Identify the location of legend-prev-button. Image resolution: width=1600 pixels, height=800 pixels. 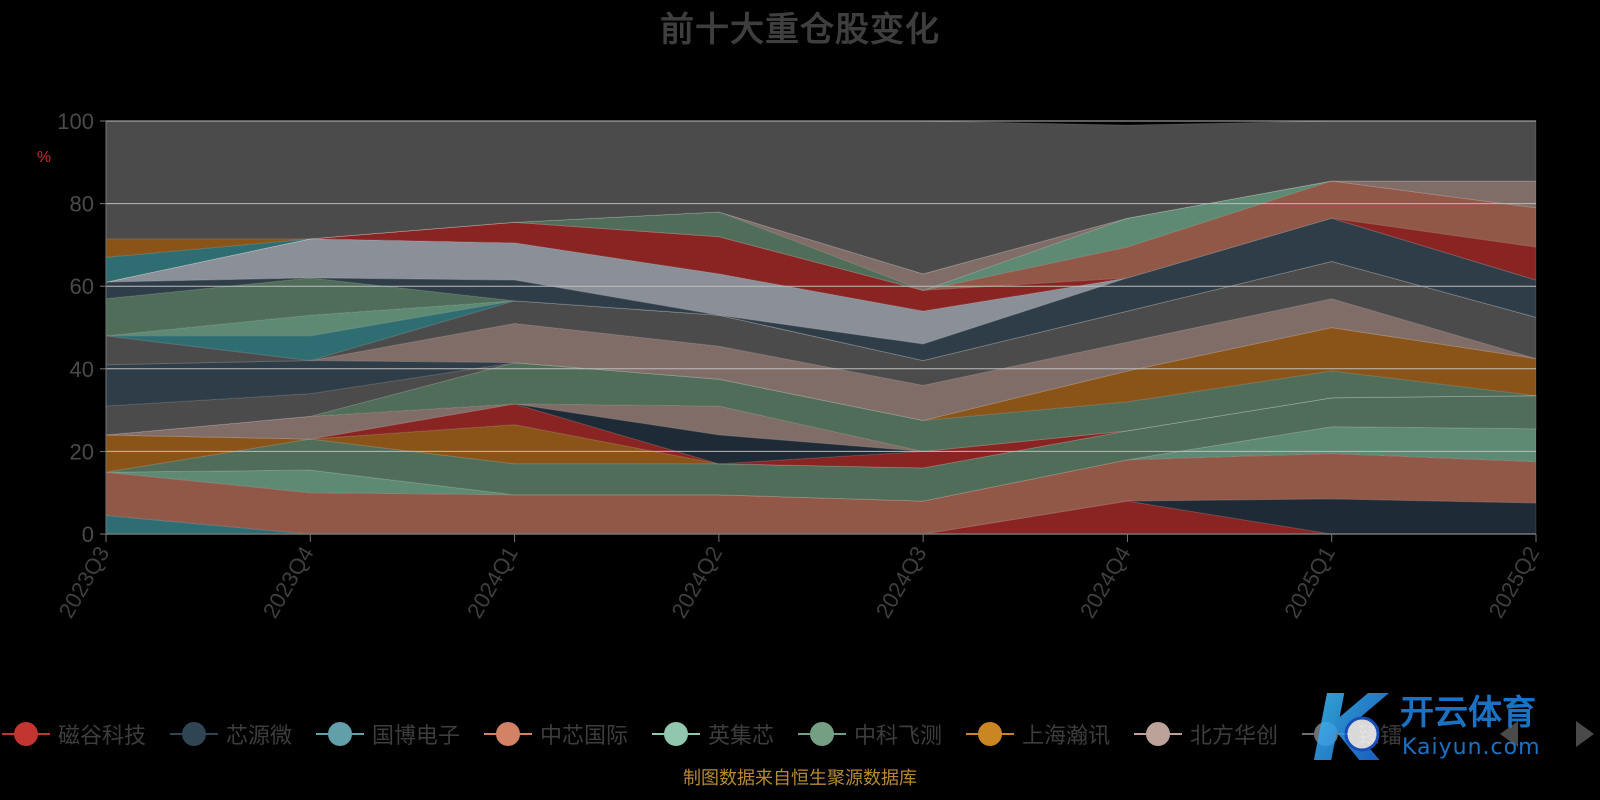
(1509, 734).